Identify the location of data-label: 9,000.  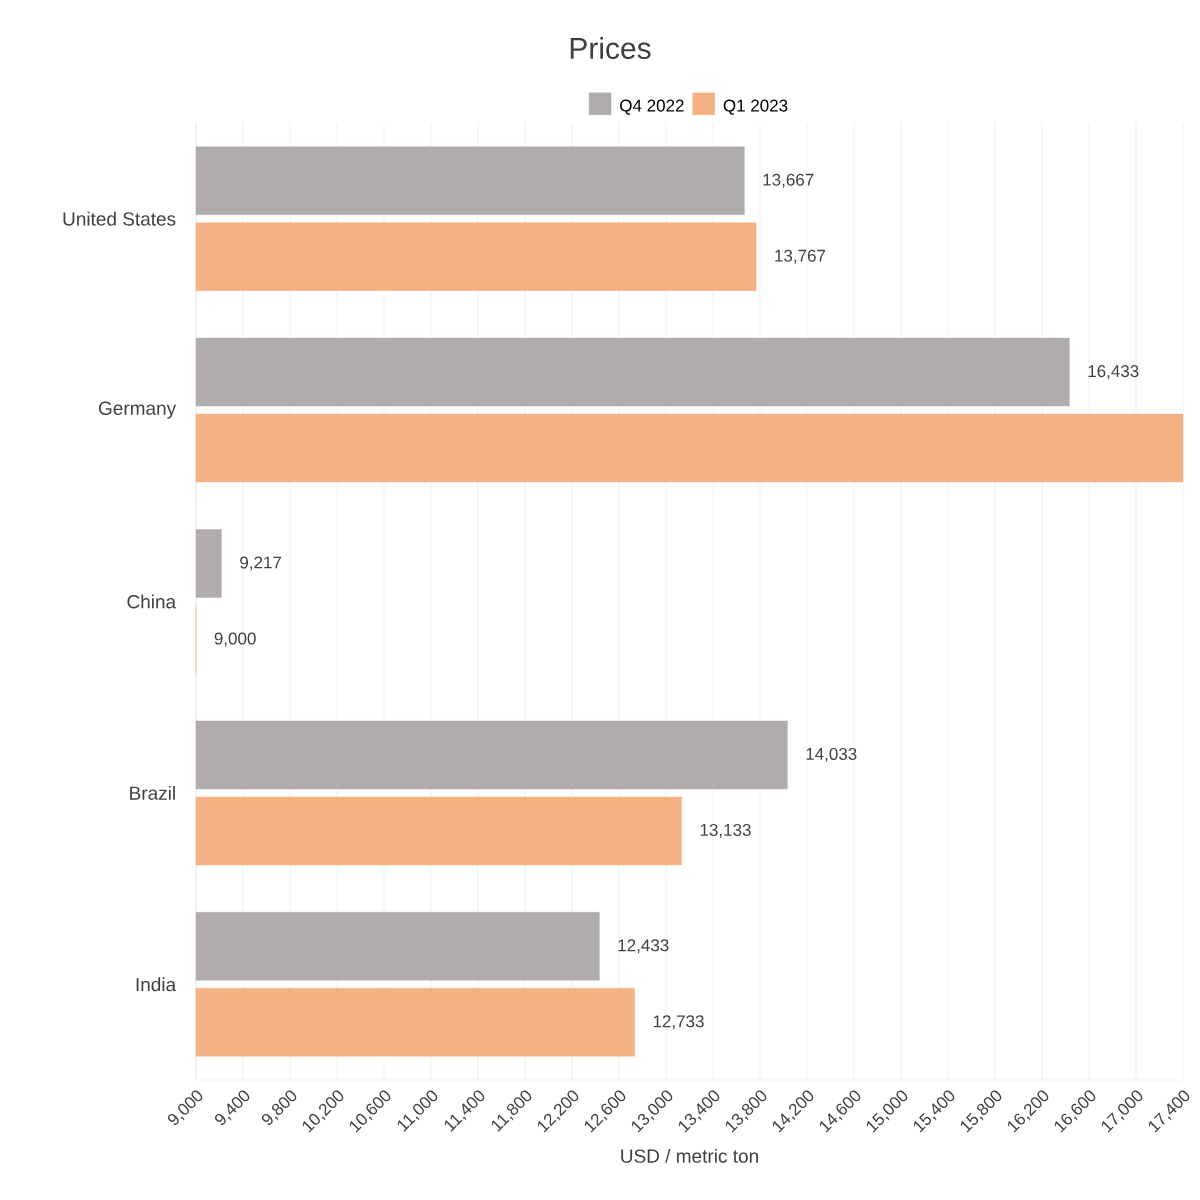
(235, 639).